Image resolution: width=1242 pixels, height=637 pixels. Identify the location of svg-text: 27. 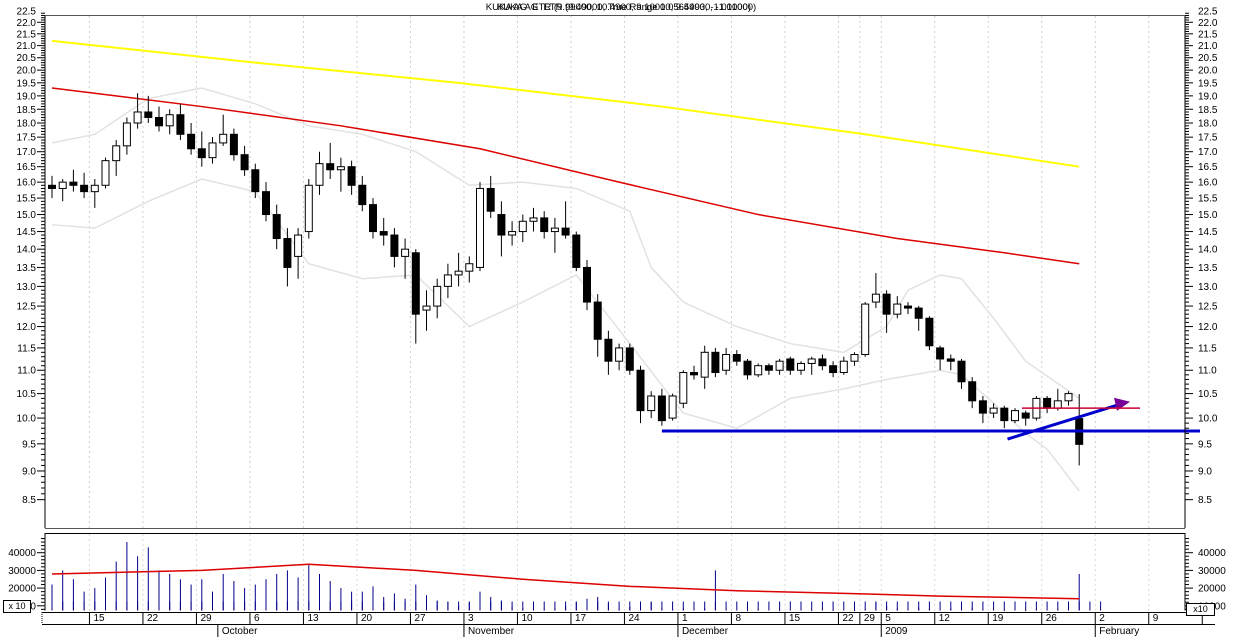
(420, 618).